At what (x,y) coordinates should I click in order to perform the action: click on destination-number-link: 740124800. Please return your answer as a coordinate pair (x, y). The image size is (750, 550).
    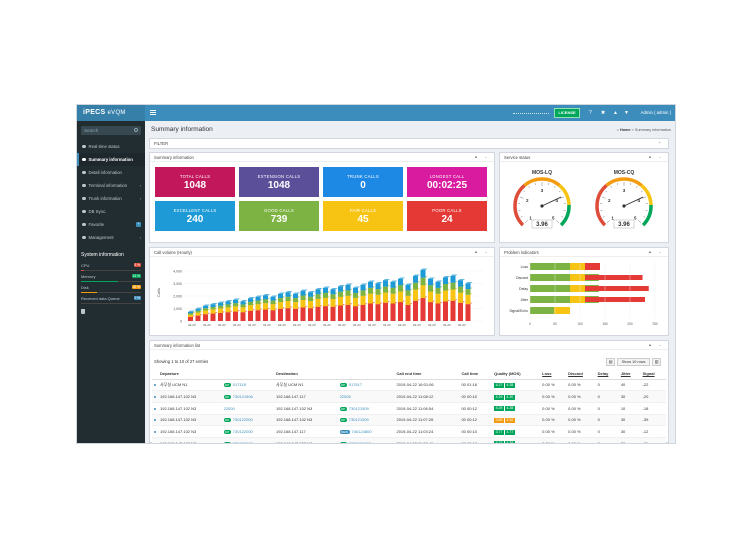
    Looking at the image, I should click on (361, 432).